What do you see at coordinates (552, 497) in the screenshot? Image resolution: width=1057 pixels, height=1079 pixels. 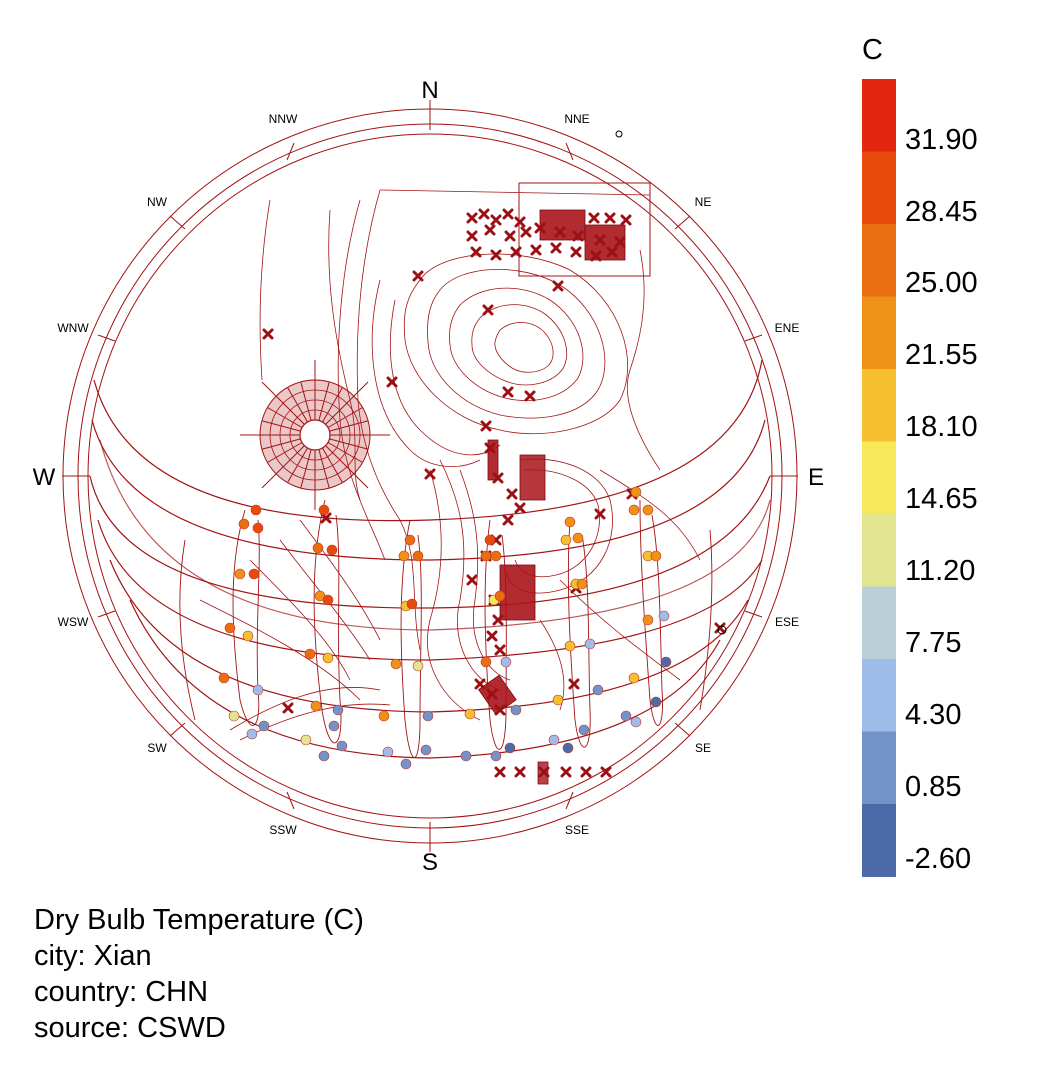 I see `building-blocks` at bounding box center [552, 497].